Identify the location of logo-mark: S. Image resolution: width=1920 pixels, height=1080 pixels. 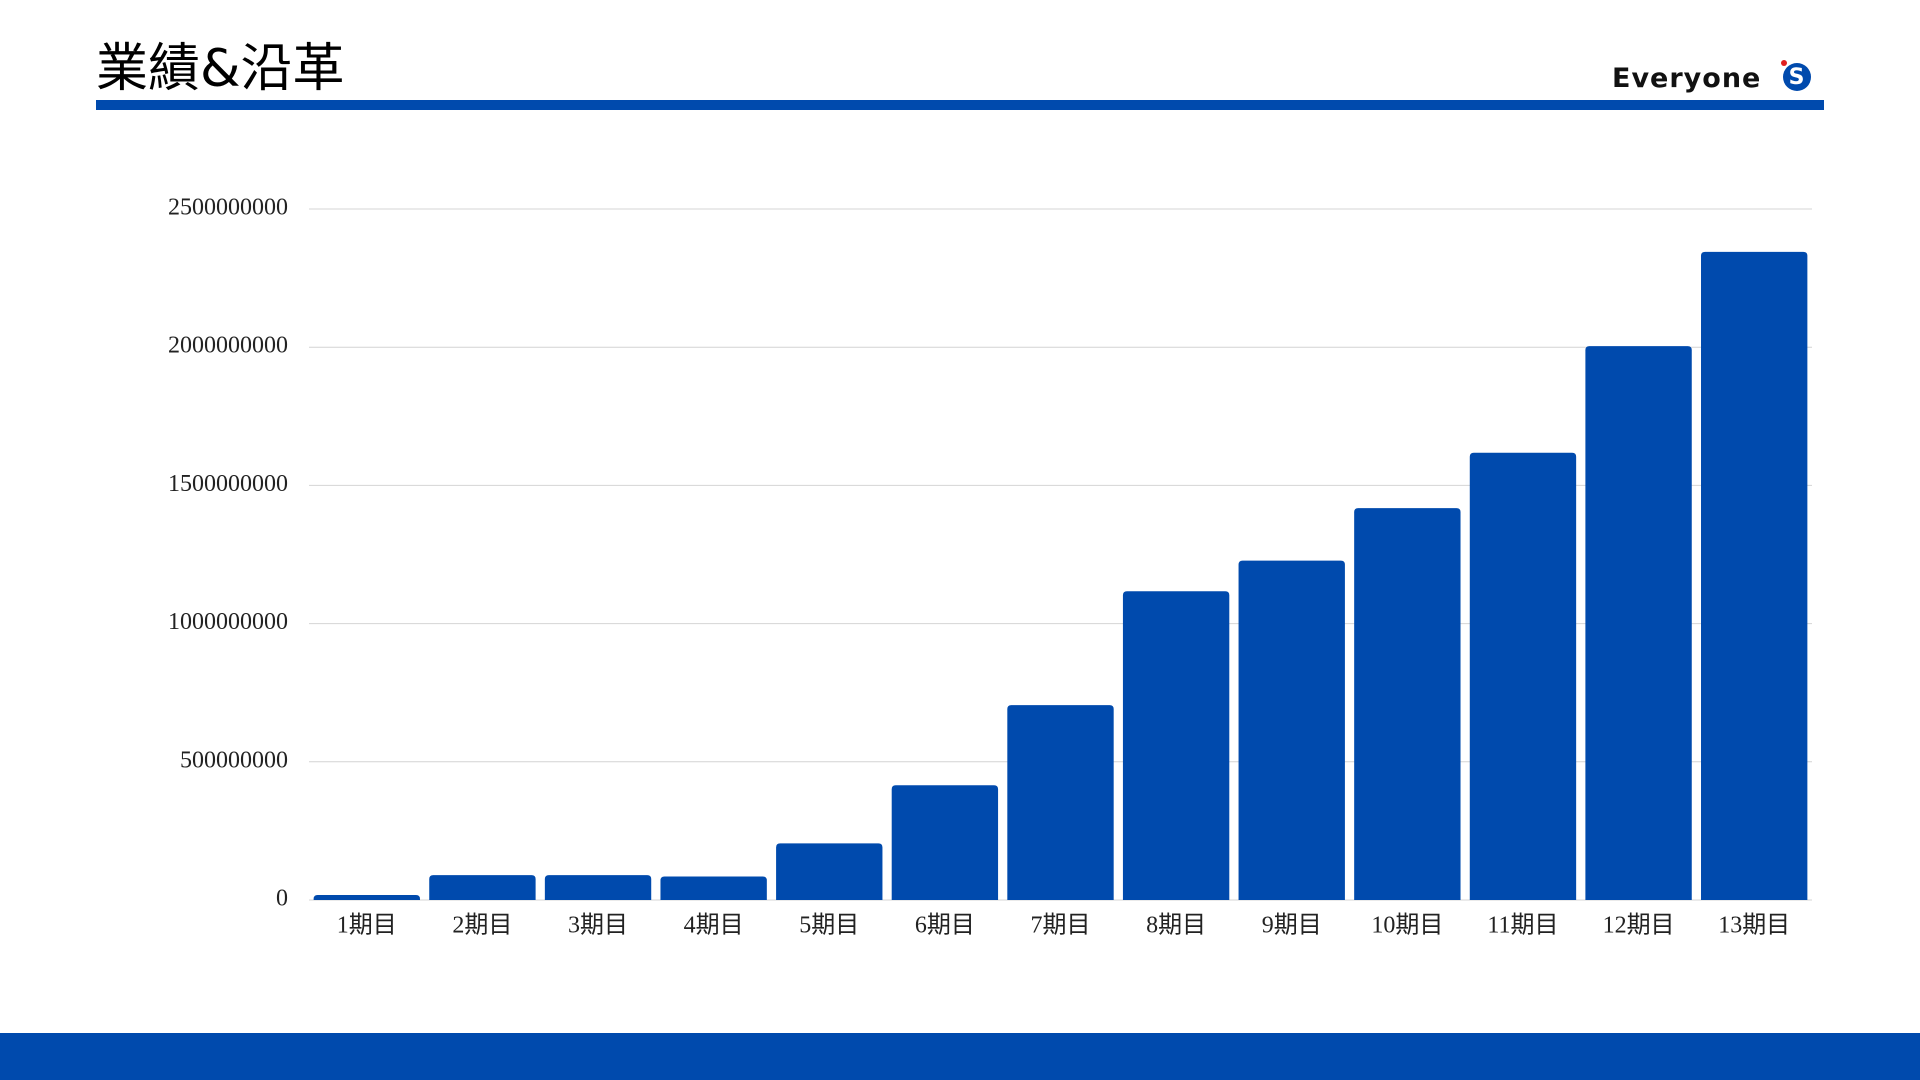
(1797, 77).